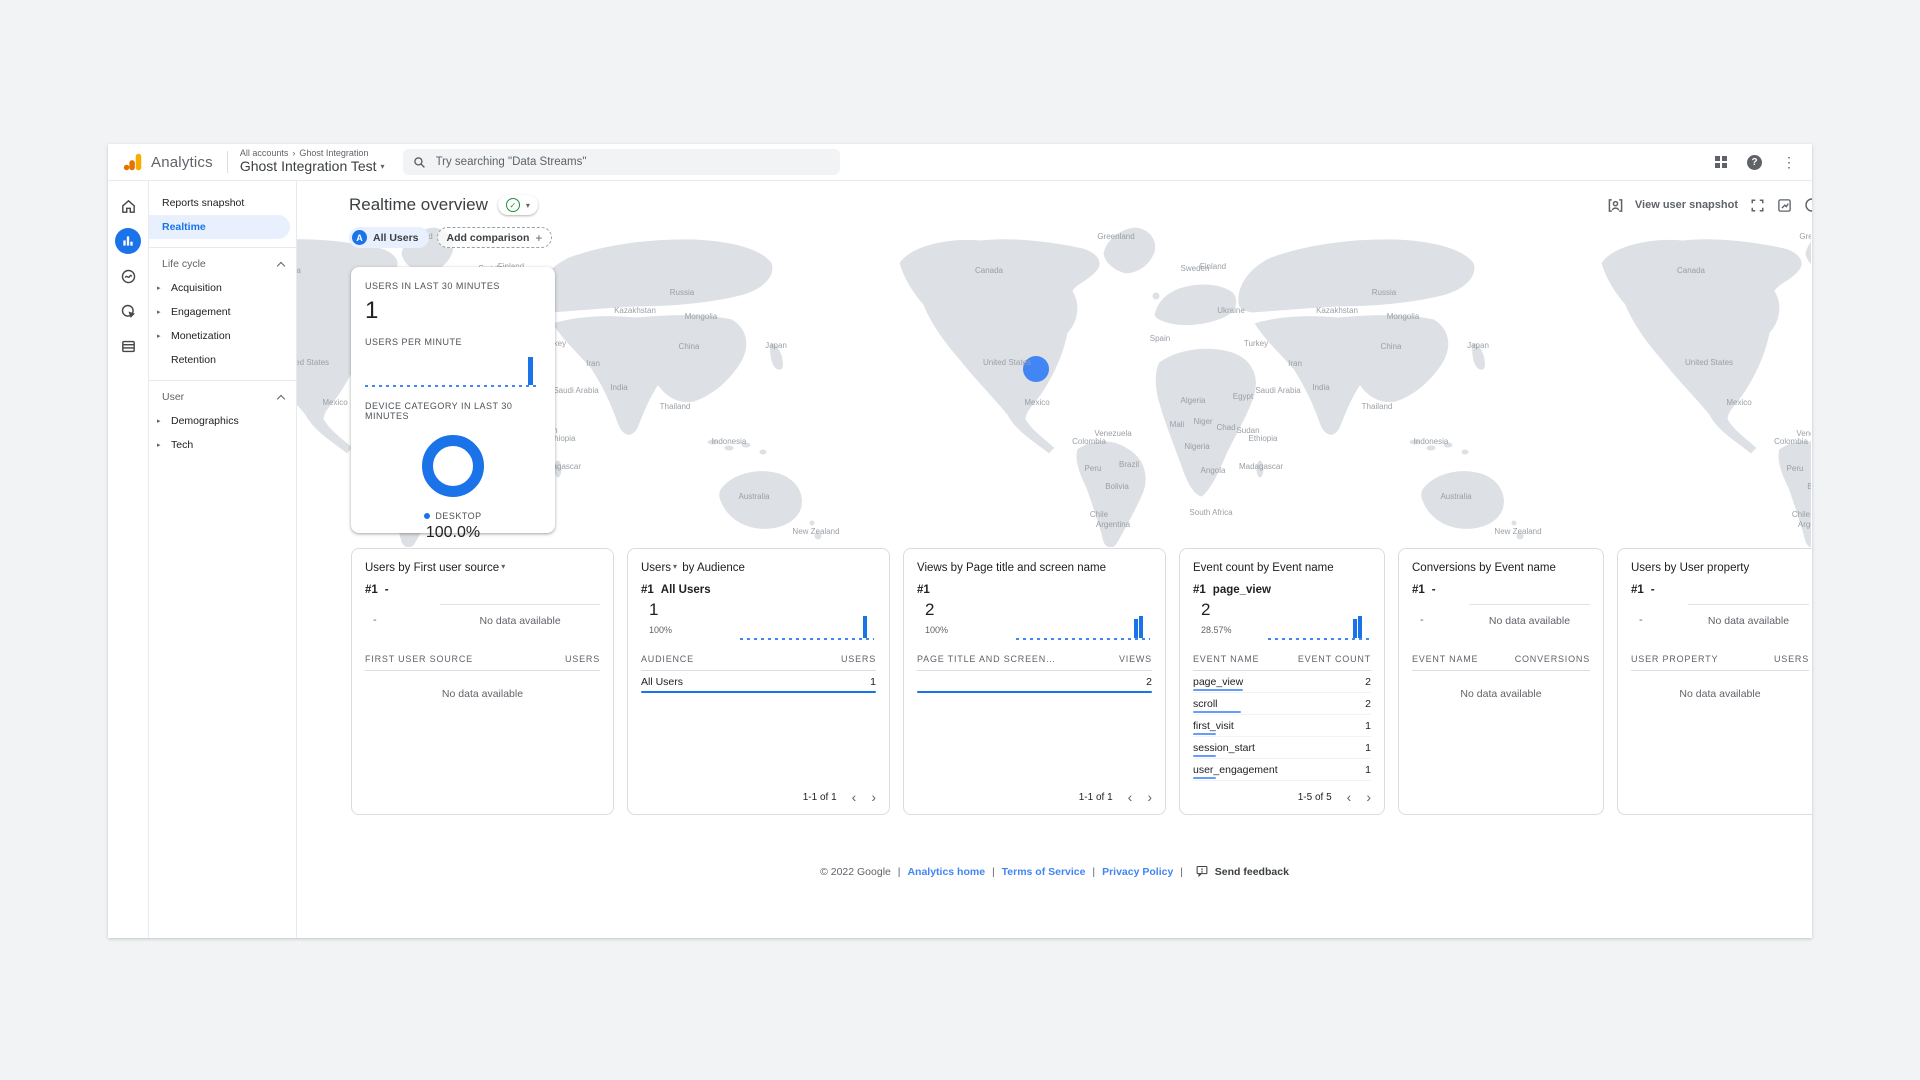  What do you see at coordinates (1034, 682) in the screenshot?
I see `table-row: 2` at bounding box center [1034, 682].